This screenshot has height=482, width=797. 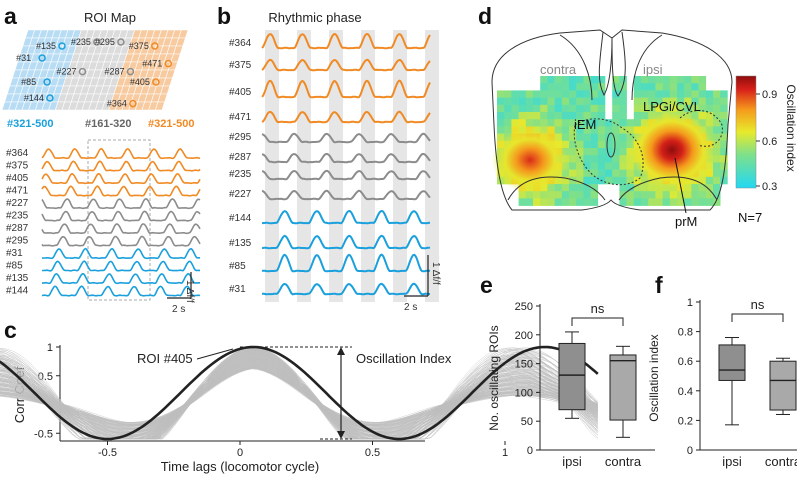 I want to click on panel-c-xlabel: Time lags (locomotor cycle), so click(x=240, y=466).